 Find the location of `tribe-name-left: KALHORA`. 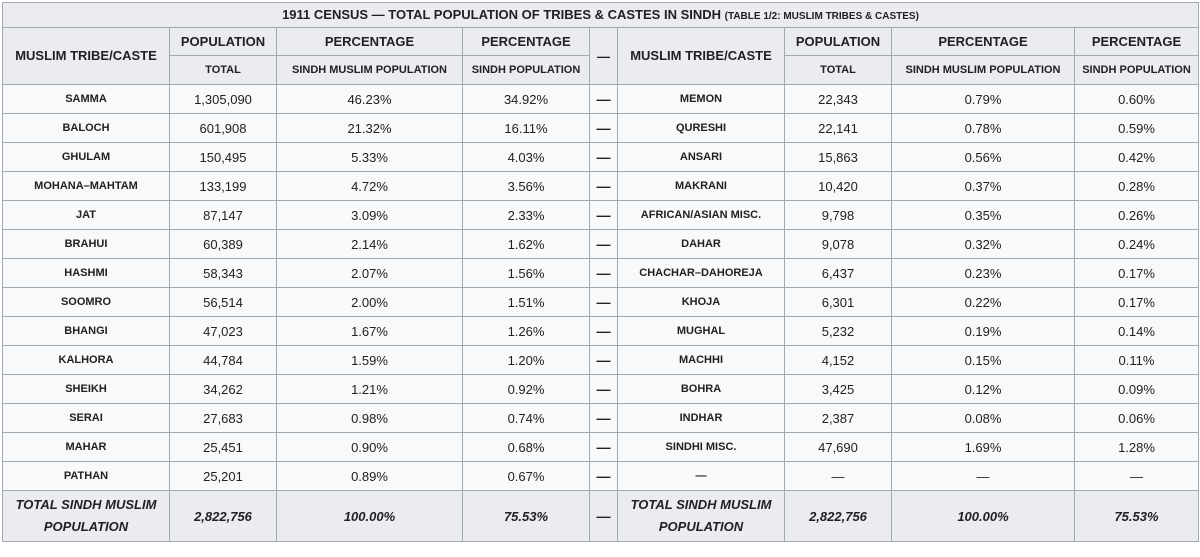

tribe-name-left: KALHORA is located at coordinates (86, 360).